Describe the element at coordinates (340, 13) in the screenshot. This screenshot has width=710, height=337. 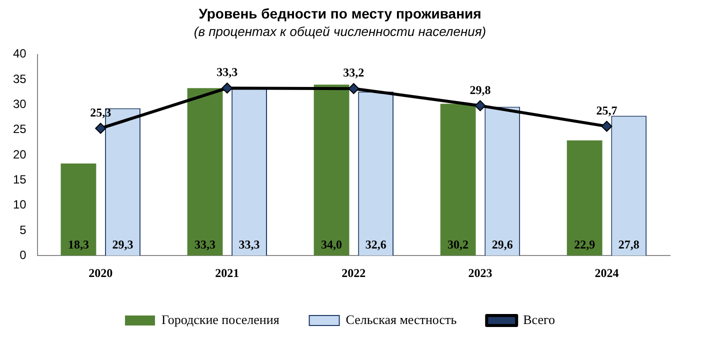
I see `chart-title: Уровень бедности по месту проживания` at that location.